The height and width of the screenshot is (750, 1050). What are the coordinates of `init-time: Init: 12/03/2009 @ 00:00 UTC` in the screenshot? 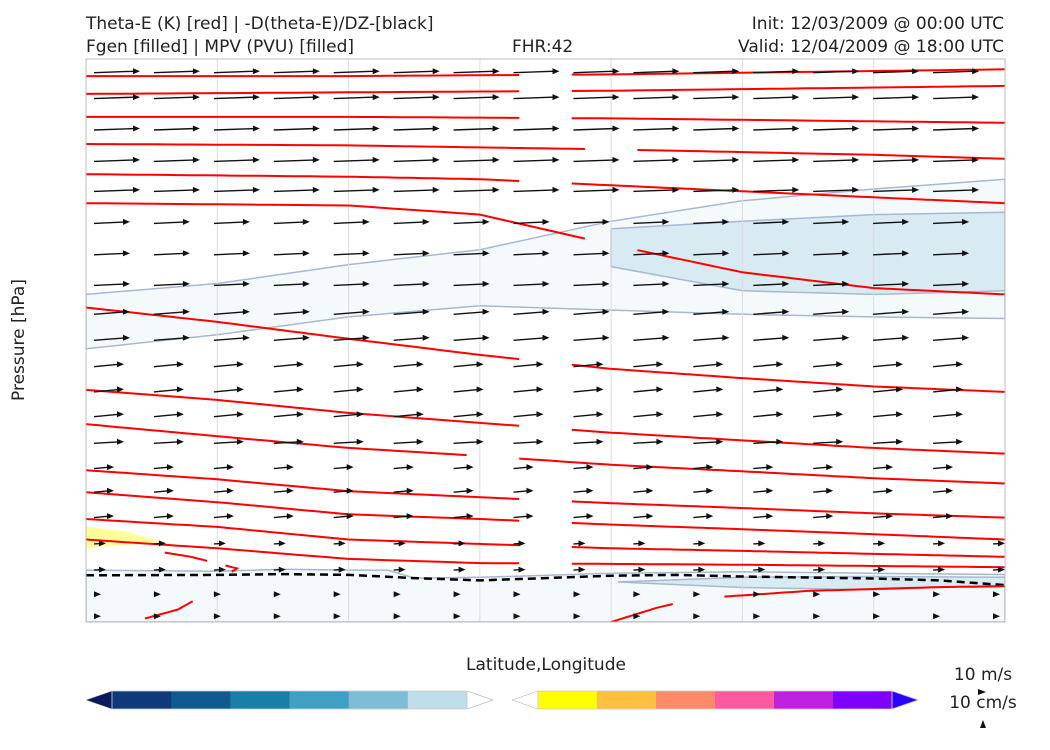 It's located at (877, 24).